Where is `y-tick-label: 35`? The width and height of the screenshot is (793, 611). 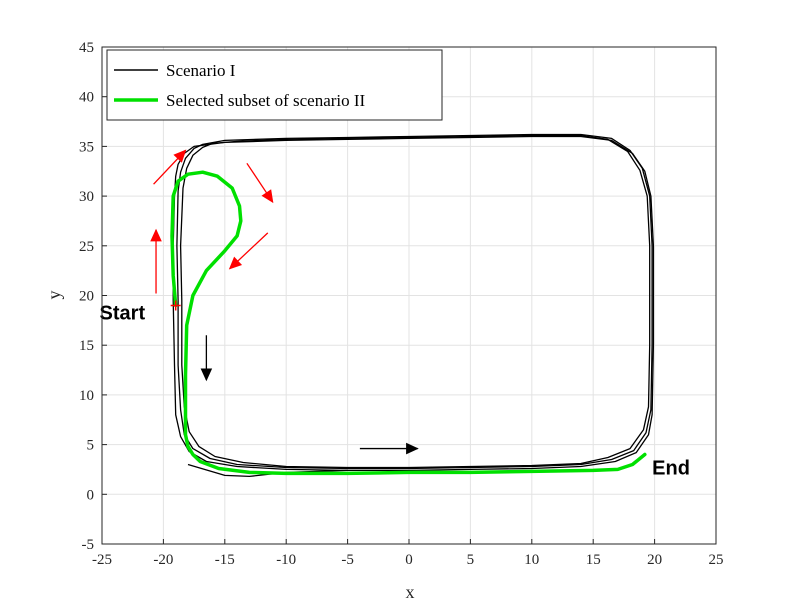 y-tick-label: 35 is located at coordinates (86, 147).